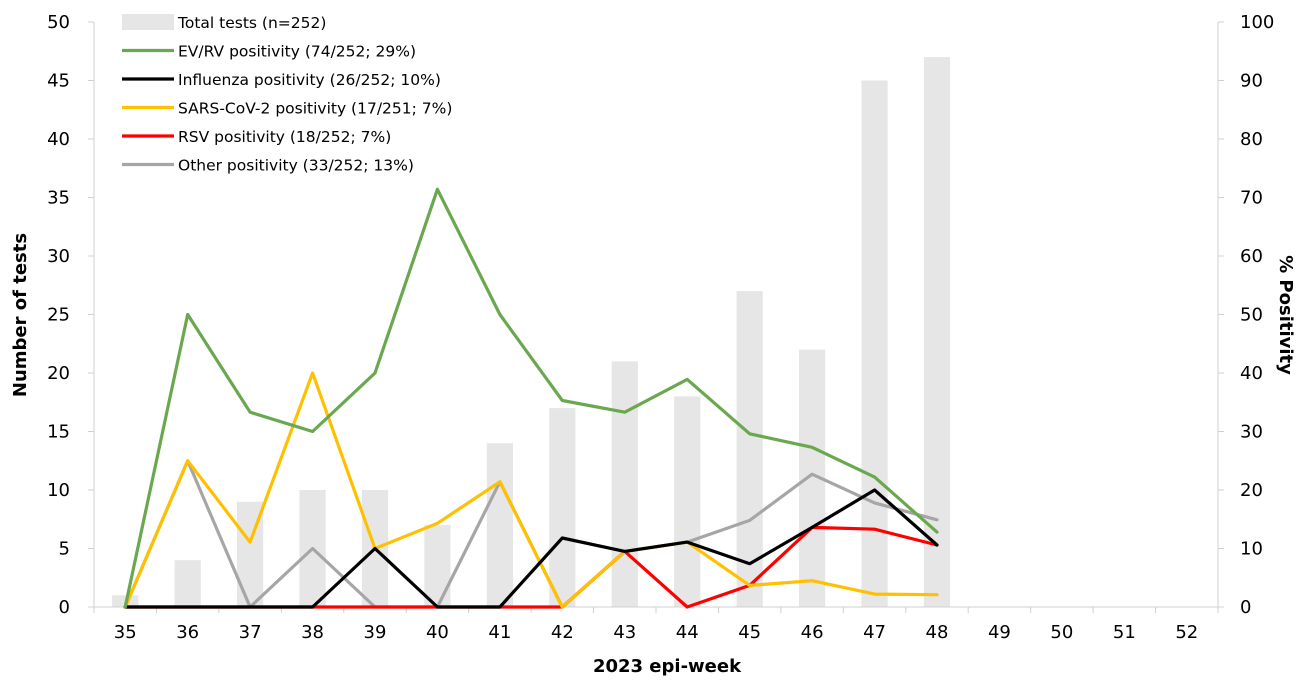 The width and height of the screenshot is (1308, 685). What do you see at coordinates (1251, 256) in the screenshot?
I see `y2-tick-label: 60` at bounding box center [1251, 256].